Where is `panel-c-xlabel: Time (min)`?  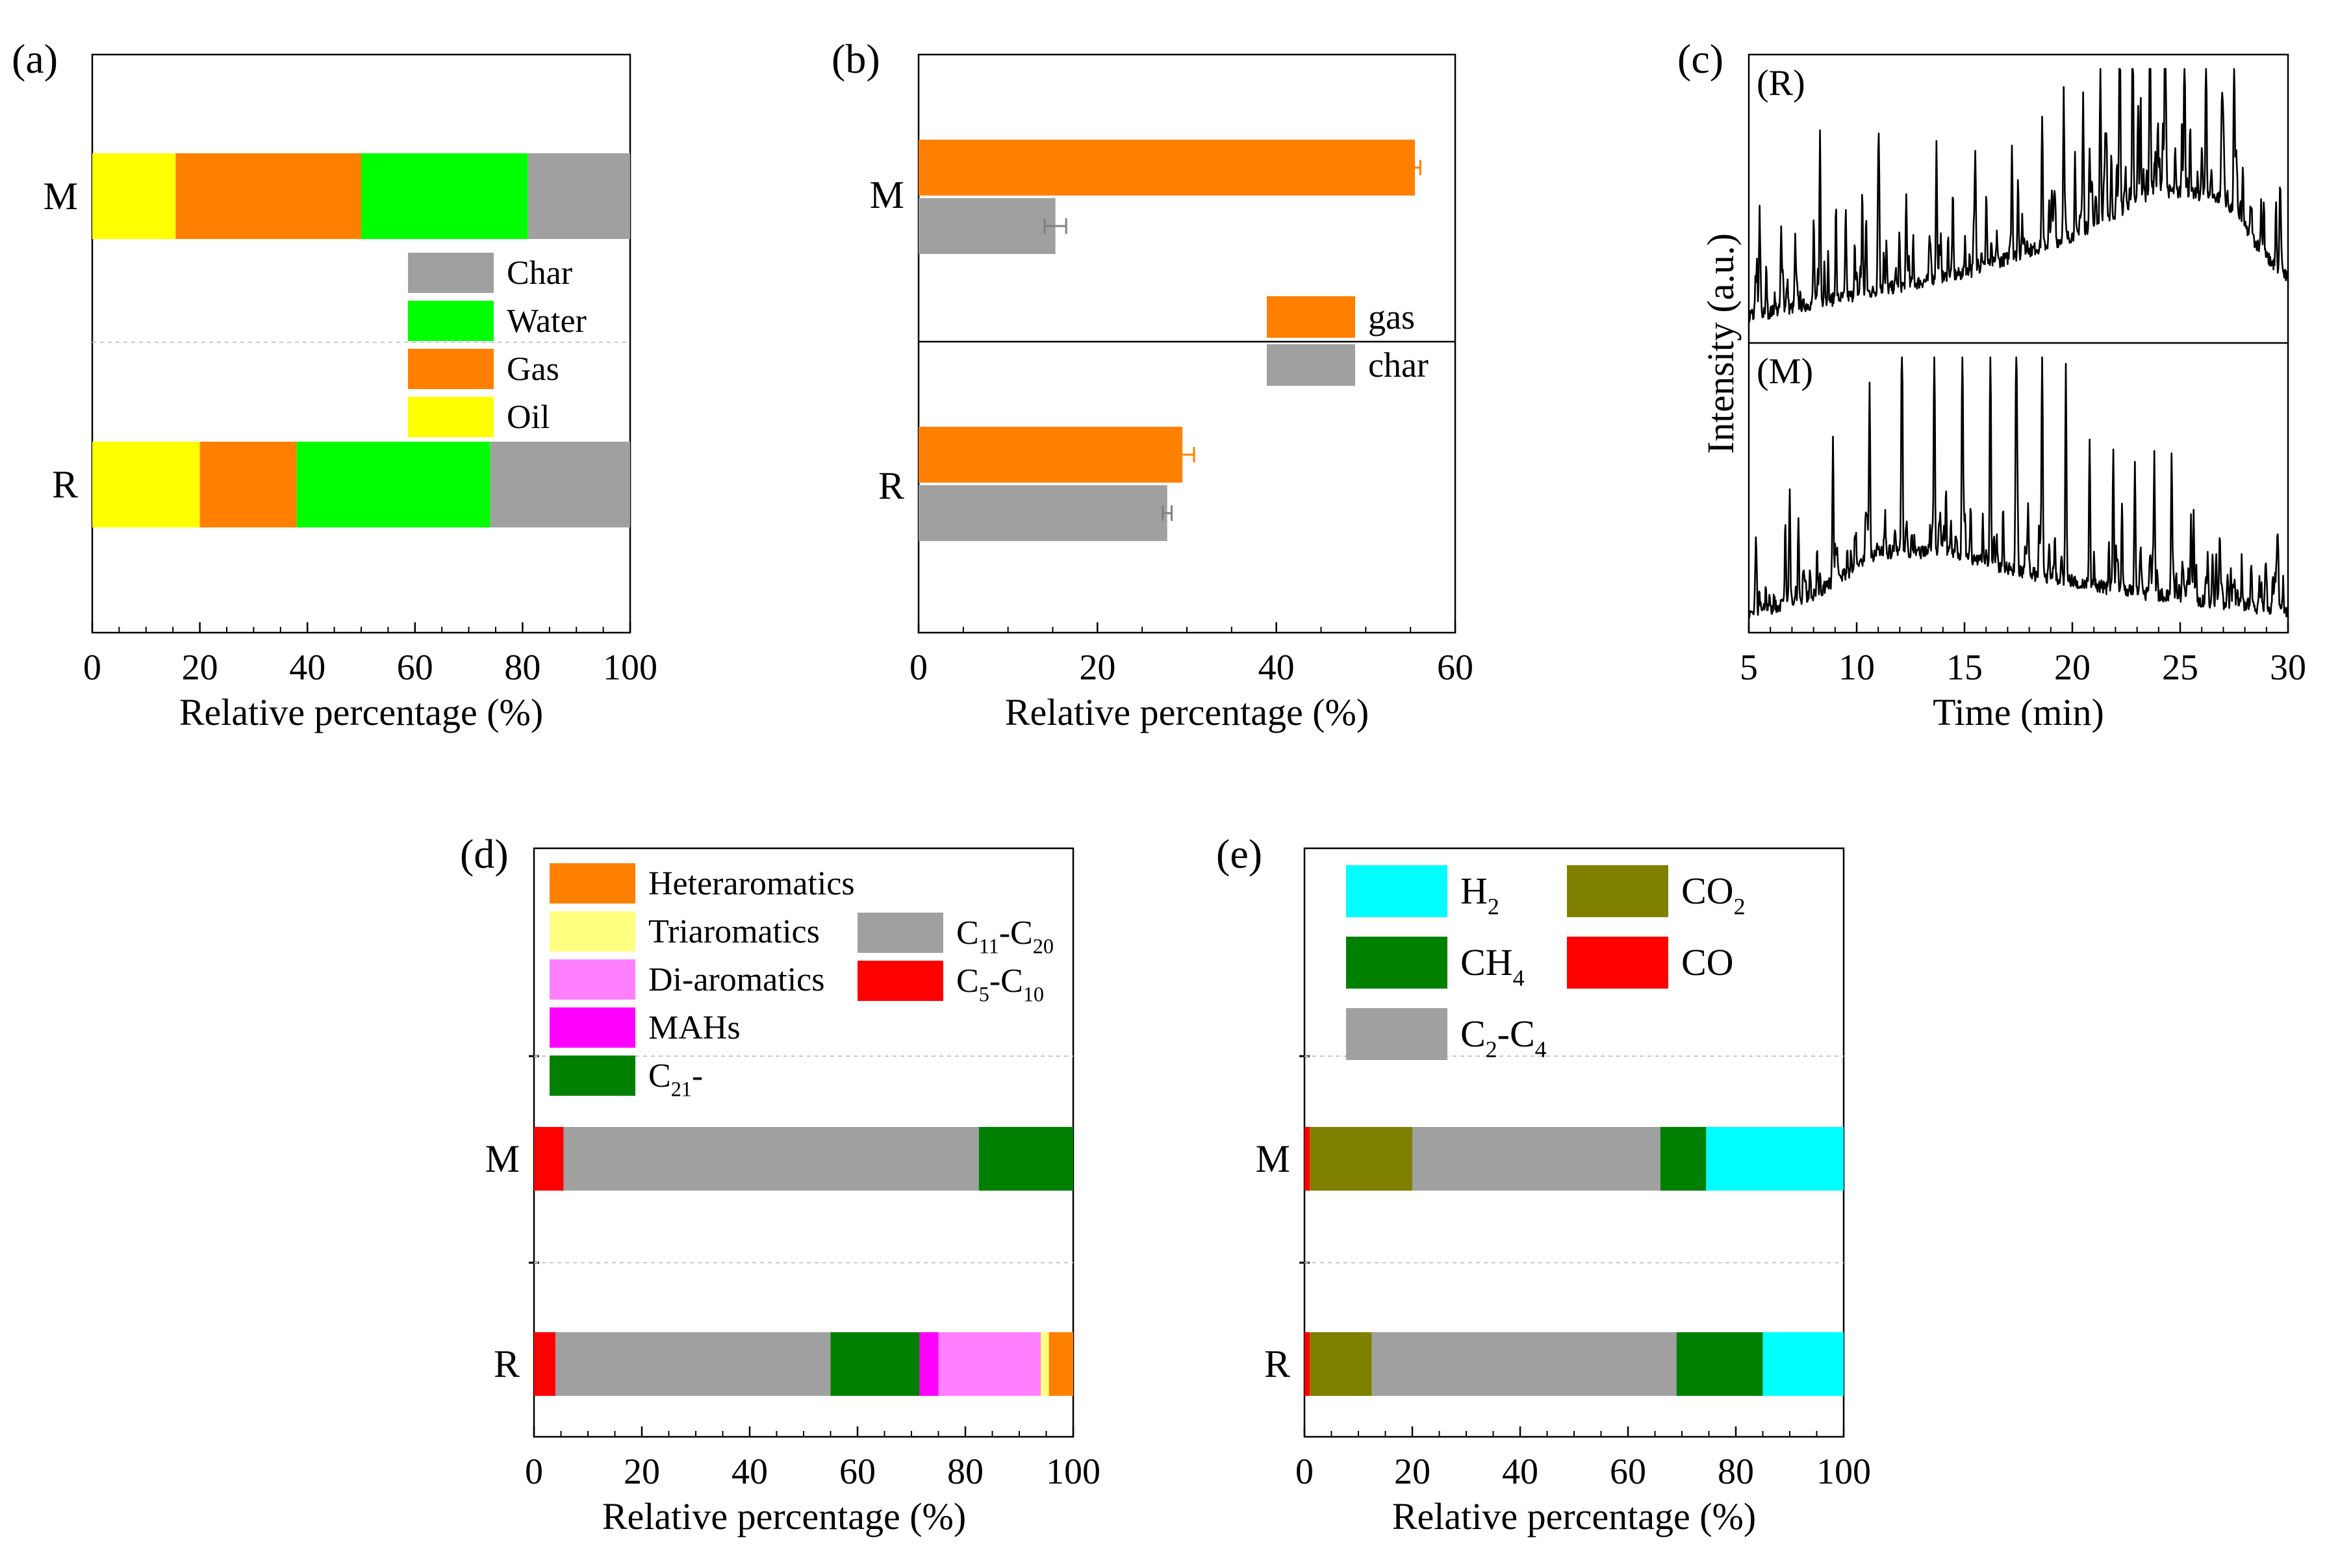
panel-c-xlabel: Time (min) is located at coordinates (2018, 712).